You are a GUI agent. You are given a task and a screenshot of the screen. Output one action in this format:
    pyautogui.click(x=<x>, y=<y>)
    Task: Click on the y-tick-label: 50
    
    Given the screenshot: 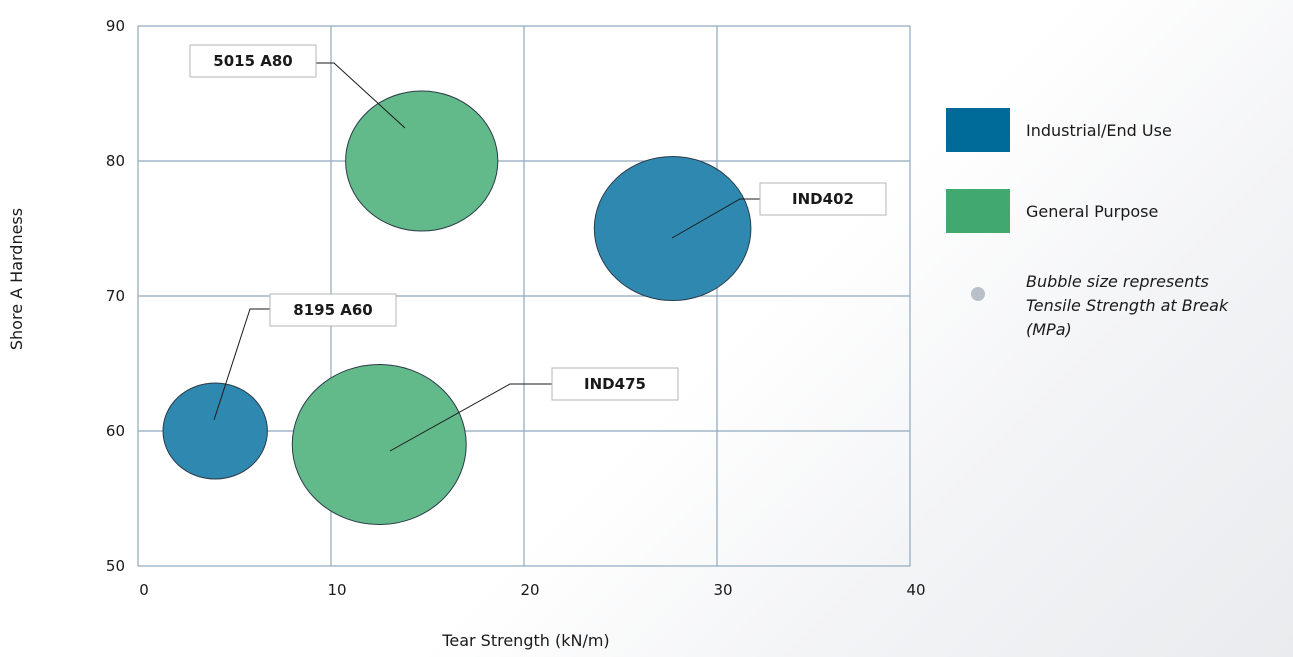 What is the action you would take?
    pyautogui.click(x=115, y=566)
    